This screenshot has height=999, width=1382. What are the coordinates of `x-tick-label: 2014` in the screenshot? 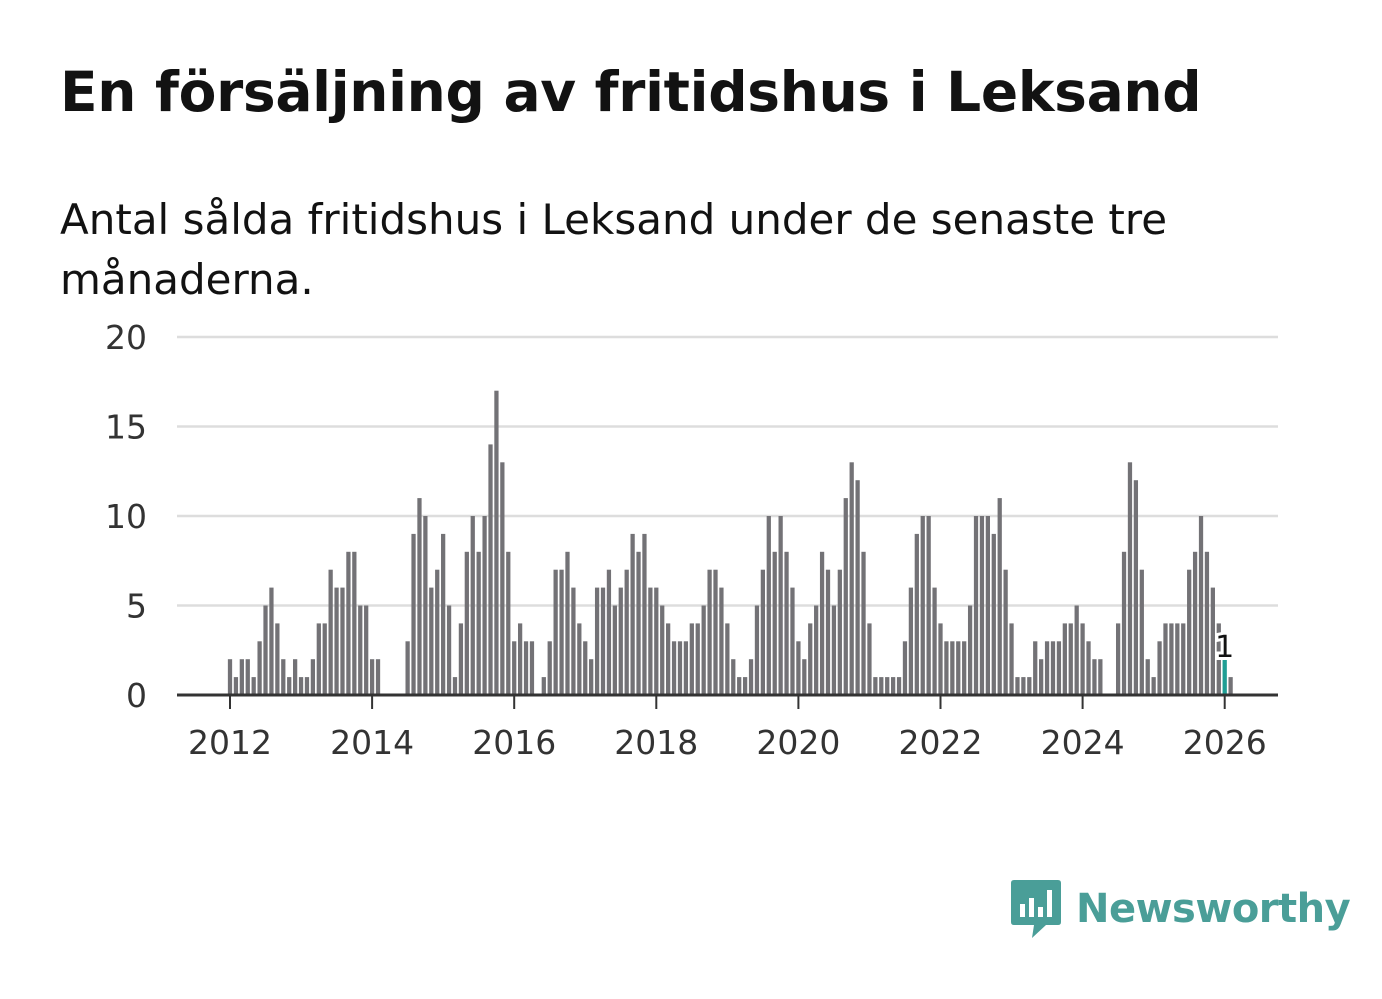 It's located at (372, 742).